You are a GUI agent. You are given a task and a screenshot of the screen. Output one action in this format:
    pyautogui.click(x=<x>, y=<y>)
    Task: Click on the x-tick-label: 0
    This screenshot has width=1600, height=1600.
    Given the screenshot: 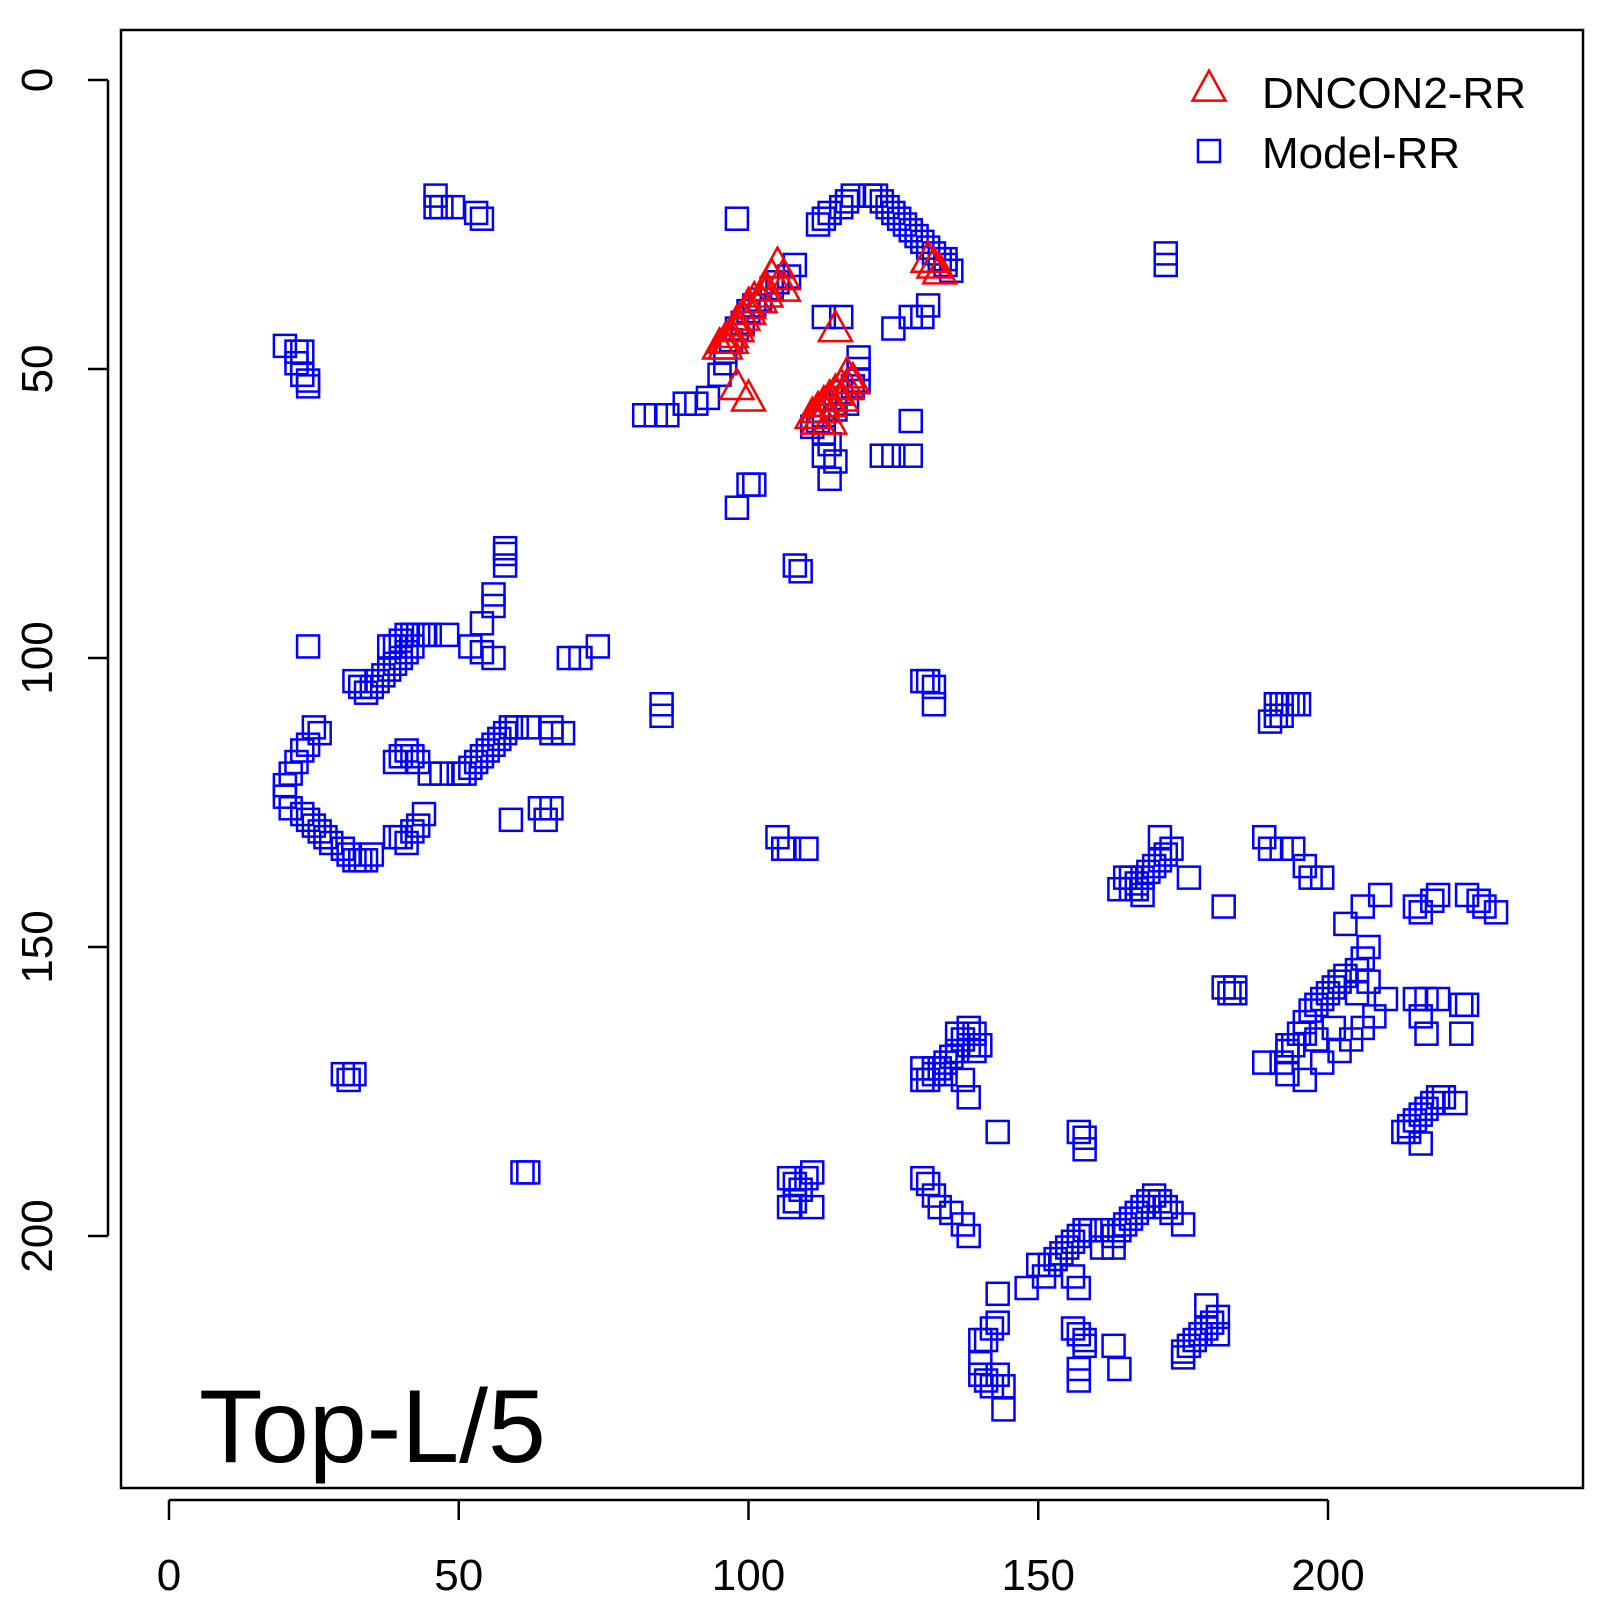 What is the action you would take?
    pyautogui.click(x=169, y=1575)
    